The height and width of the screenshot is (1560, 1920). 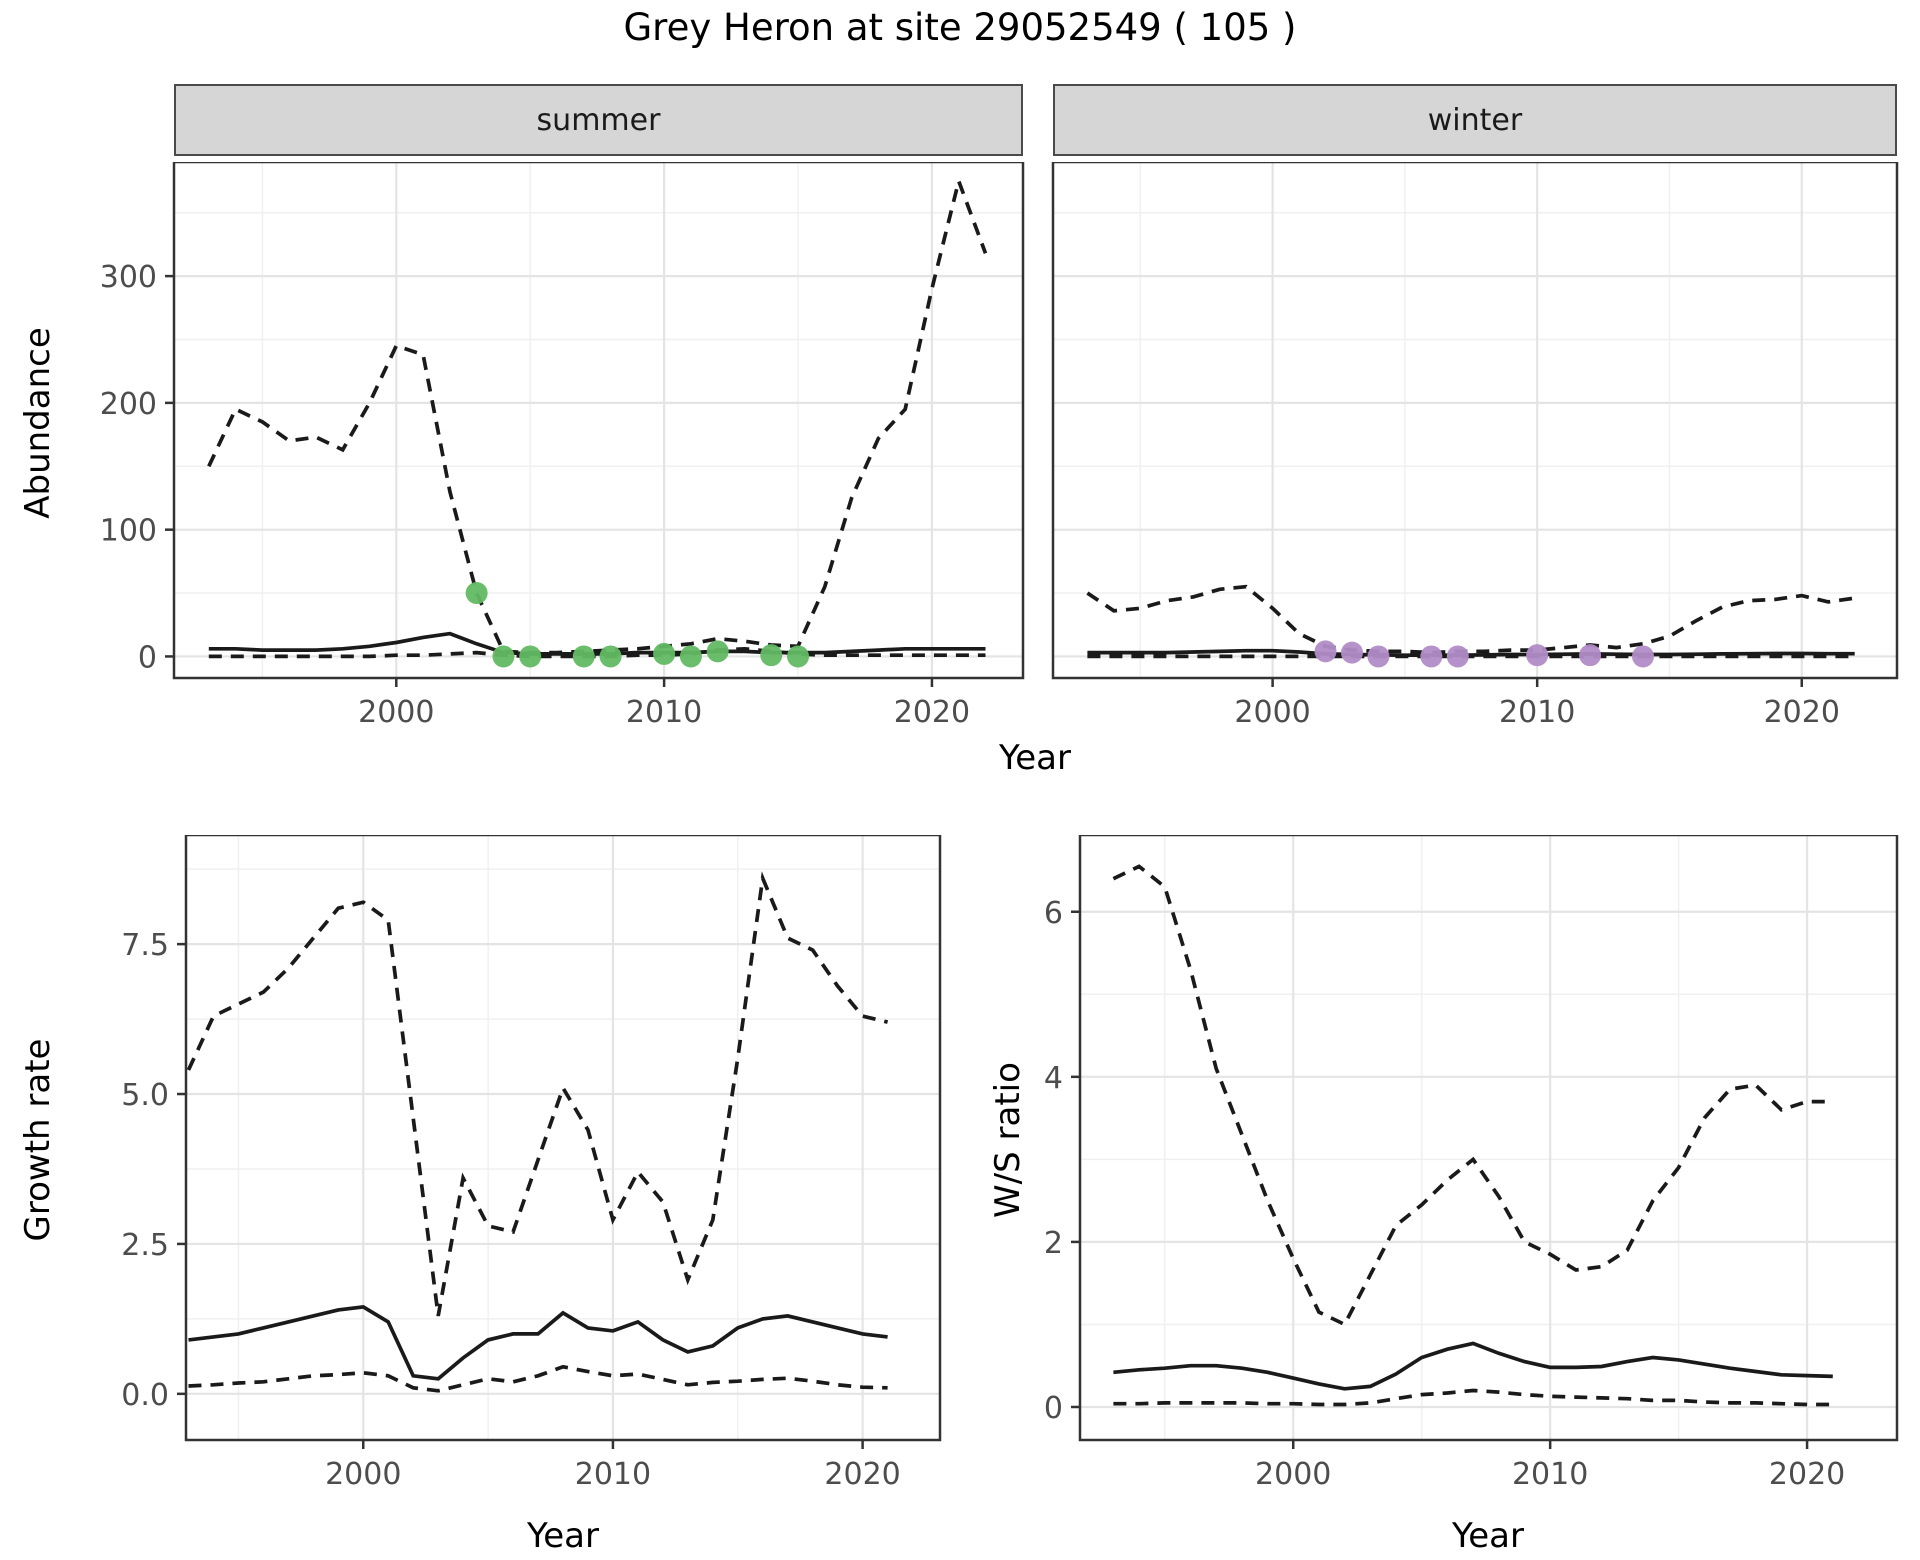 I want to click on ws-ratio-chart-lower-ci-line, so click(x=1473, y=1397).